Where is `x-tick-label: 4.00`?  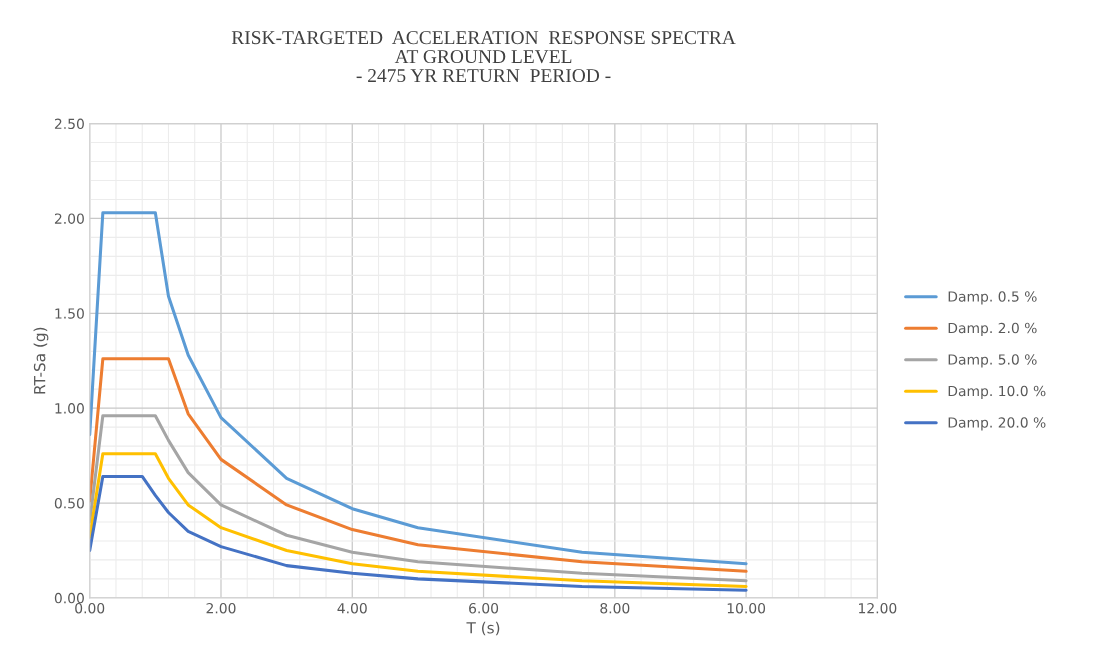
x-tick-label: 4.00 is located at coordinates (352, 608).